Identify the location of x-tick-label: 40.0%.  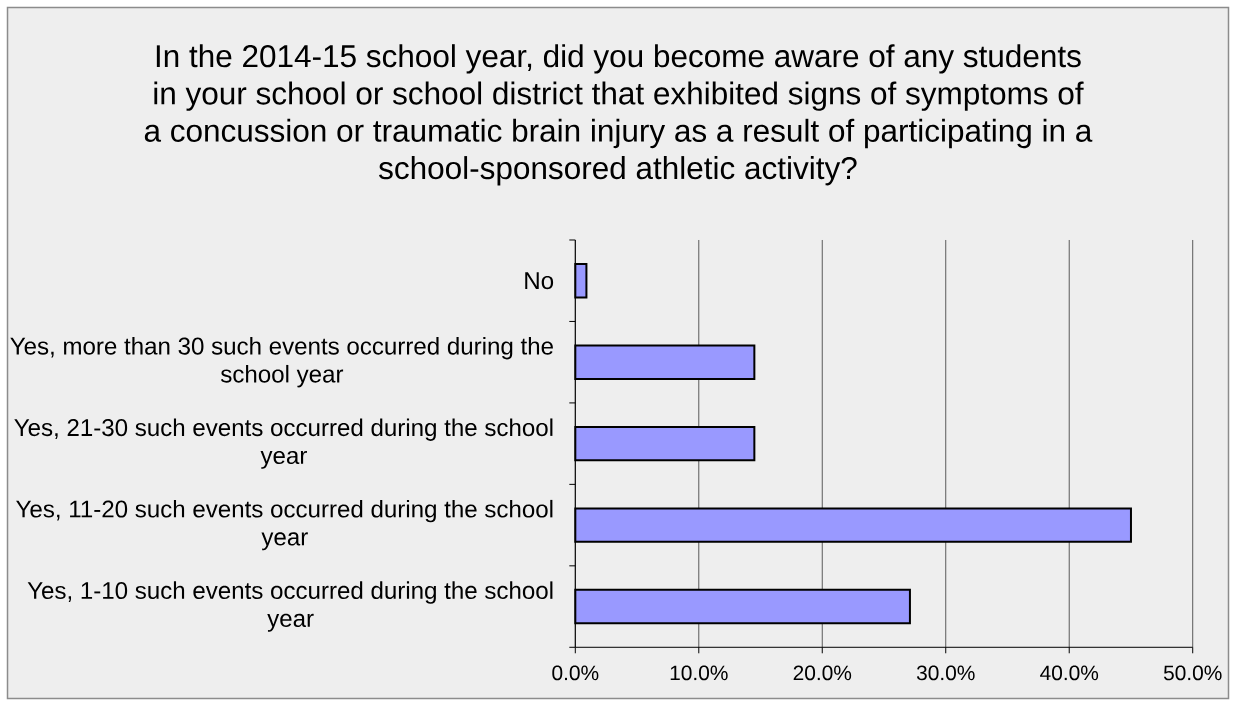
(1069, 673).